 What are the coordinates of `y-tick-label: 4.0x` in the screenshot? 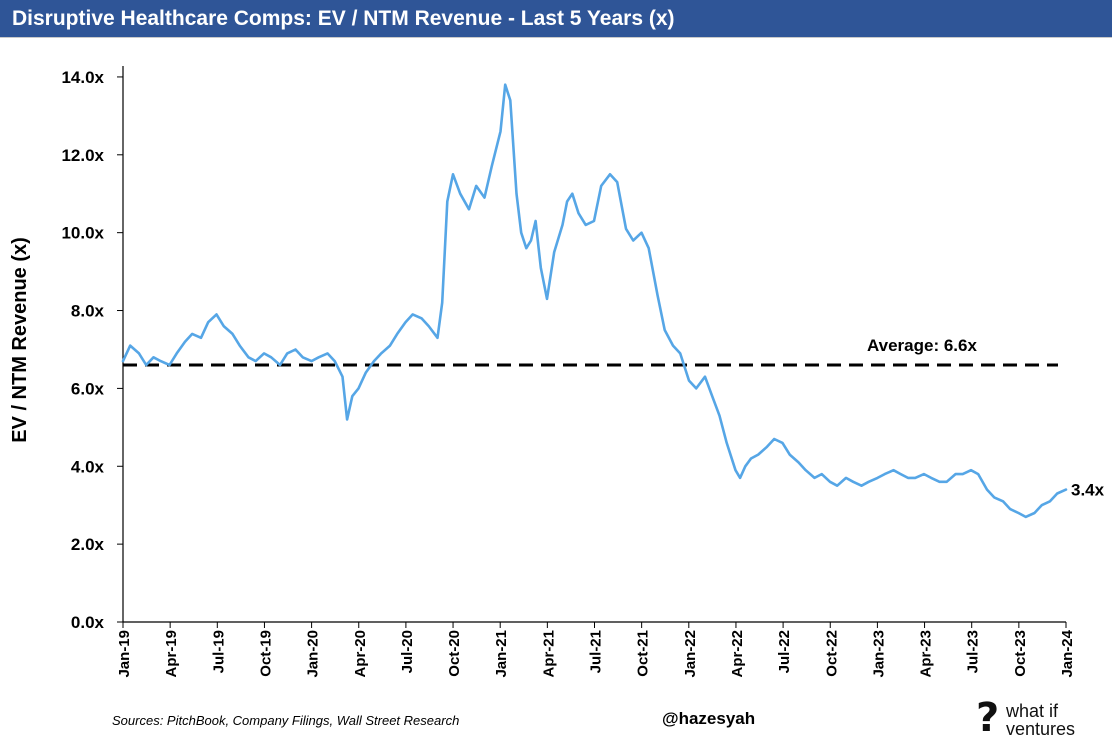 It's located at (88, 466).